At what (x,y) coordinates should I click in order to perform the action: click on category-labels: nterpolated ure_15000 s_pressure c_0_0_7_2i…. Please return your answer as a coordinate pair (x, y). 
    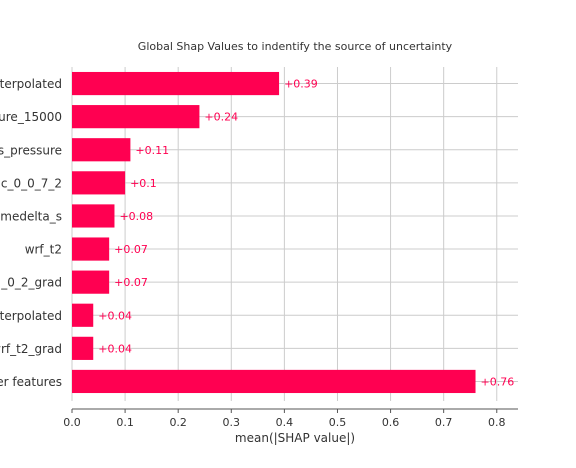
    Looking at the image, I should click on (31, 233).